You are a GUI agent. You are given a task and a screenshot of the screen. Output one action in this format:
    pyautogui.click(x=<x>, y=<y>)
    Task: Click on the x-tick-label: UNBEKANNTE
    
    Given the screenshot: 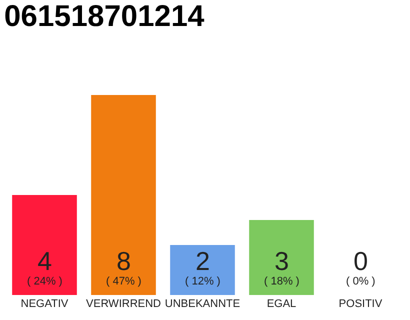 What is the action you would take?
    pyautogui.click(x=202, y=304)
    